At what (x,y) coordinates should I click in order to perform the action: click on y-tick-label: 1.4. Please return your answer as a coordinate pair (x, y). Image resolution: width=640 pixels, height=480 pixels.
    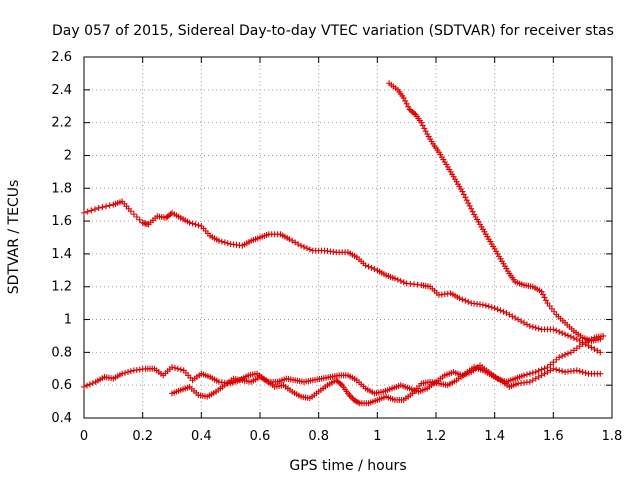
    Looking at the image, I should click on (61, 254).